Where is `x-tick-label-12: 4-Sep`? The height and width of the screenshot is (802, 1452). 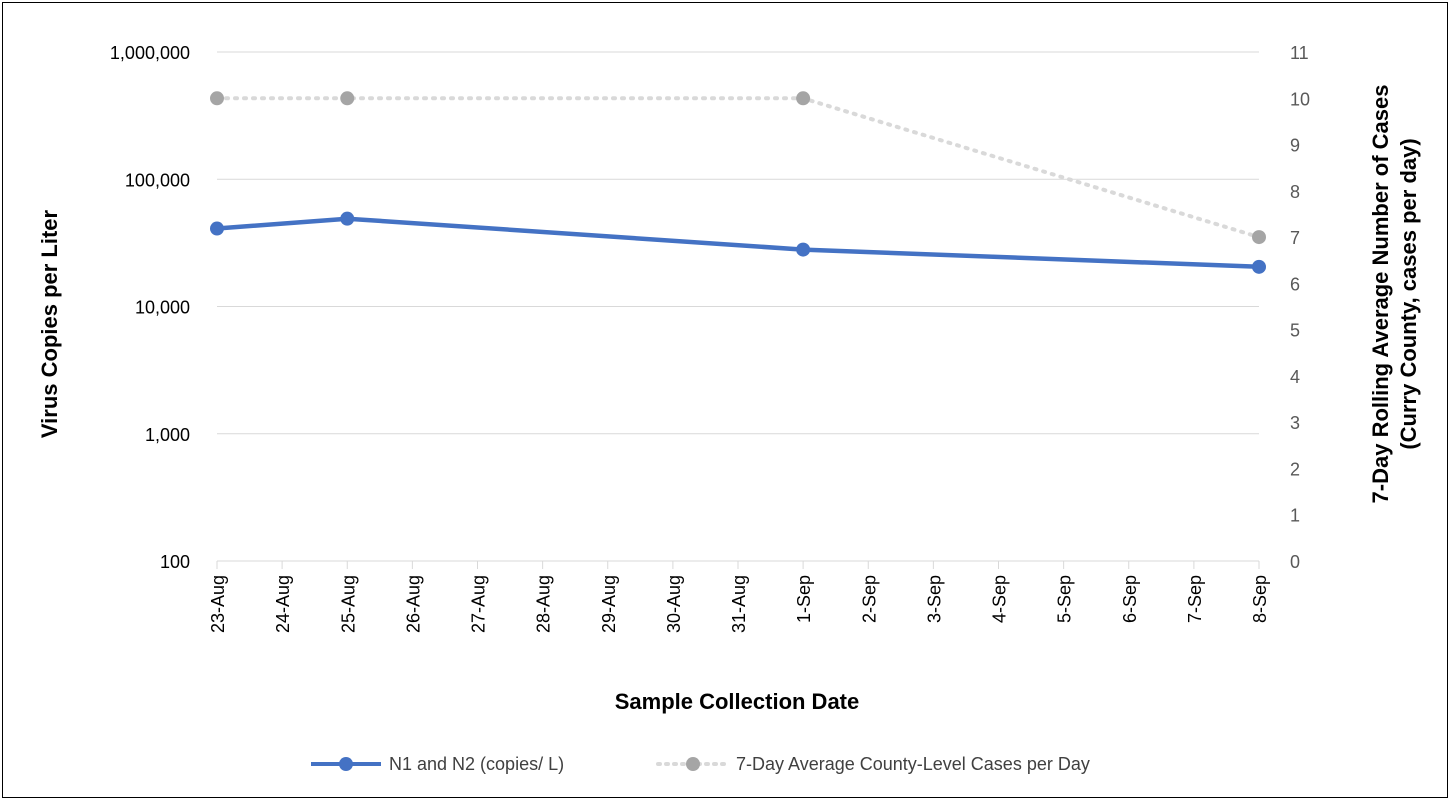 x-tick-label-12: 4-Sep is located at coordinates (1000, 599).